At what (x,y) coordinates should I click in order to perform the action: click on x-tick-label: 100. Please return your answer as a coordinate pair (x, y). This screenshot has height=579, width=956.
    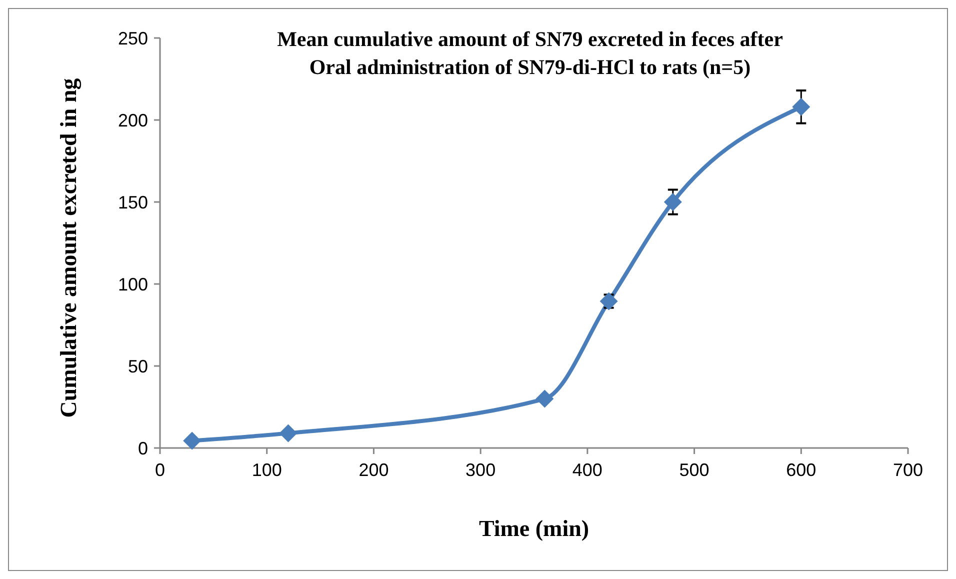
    Looking at the image, I should click on (267, 470).